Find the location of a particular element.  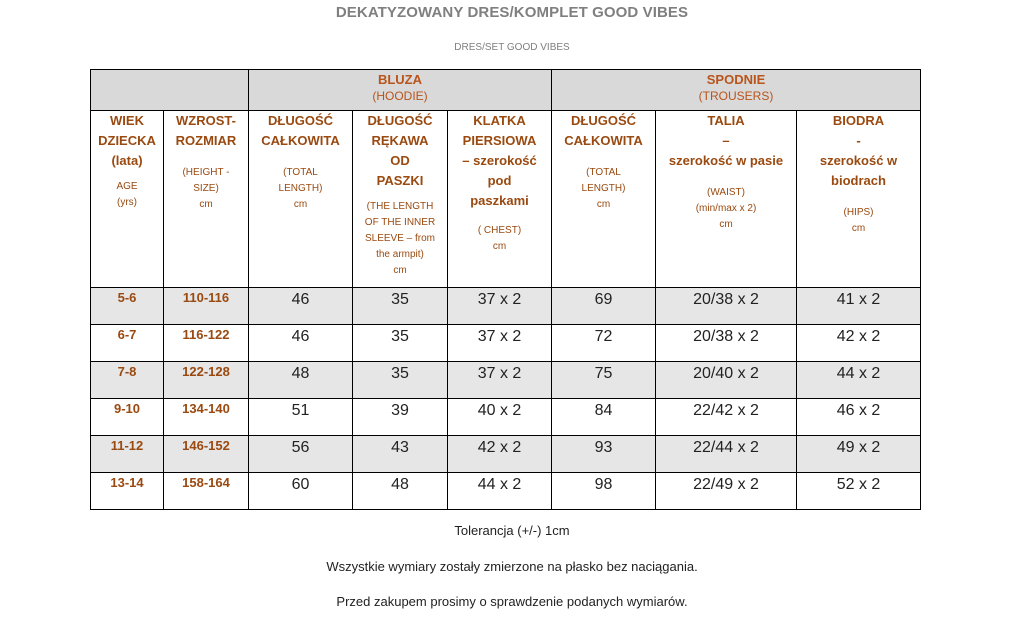

cell-trousers-length: 84 is located at coordinates (603, 417).